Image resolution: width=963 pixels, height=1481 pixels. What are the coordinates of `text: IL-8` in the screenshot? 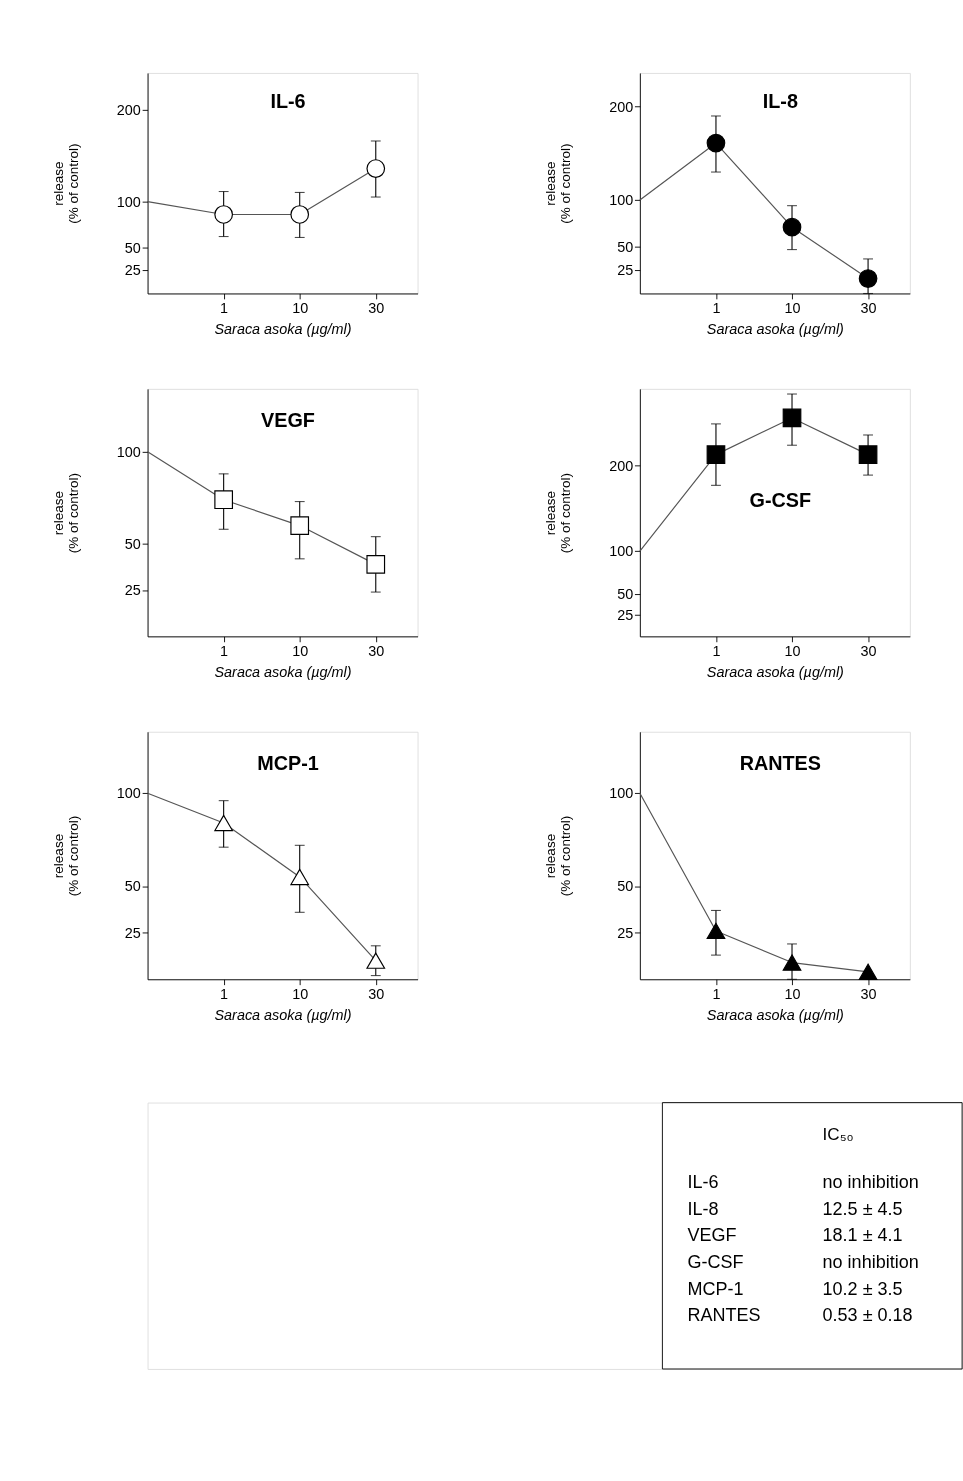 It's located at (780, 100).